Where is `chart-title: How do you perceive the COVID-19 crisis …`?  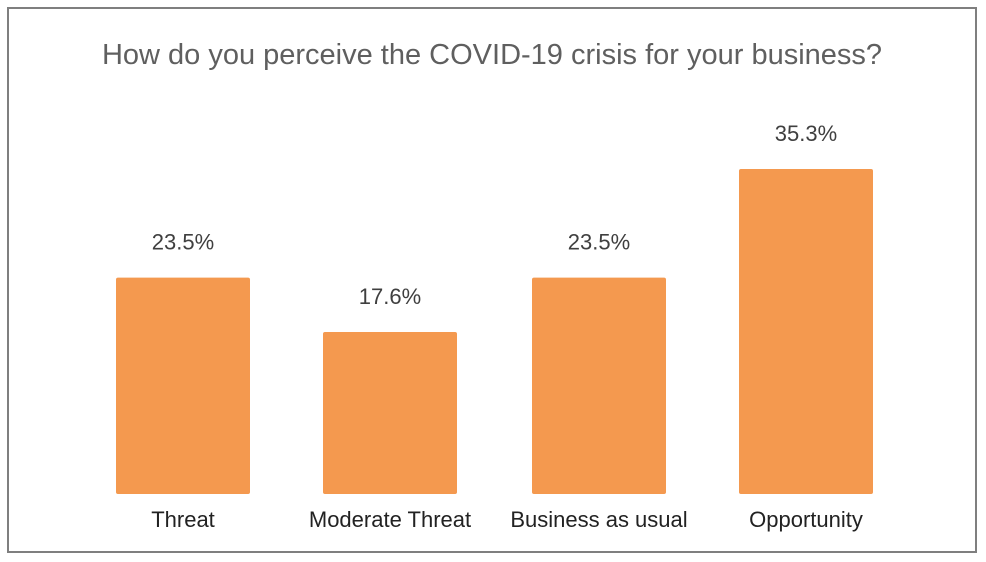
chart-title: How do you perceive the COVID-19 crisis … is located at coordinates (492, 55).